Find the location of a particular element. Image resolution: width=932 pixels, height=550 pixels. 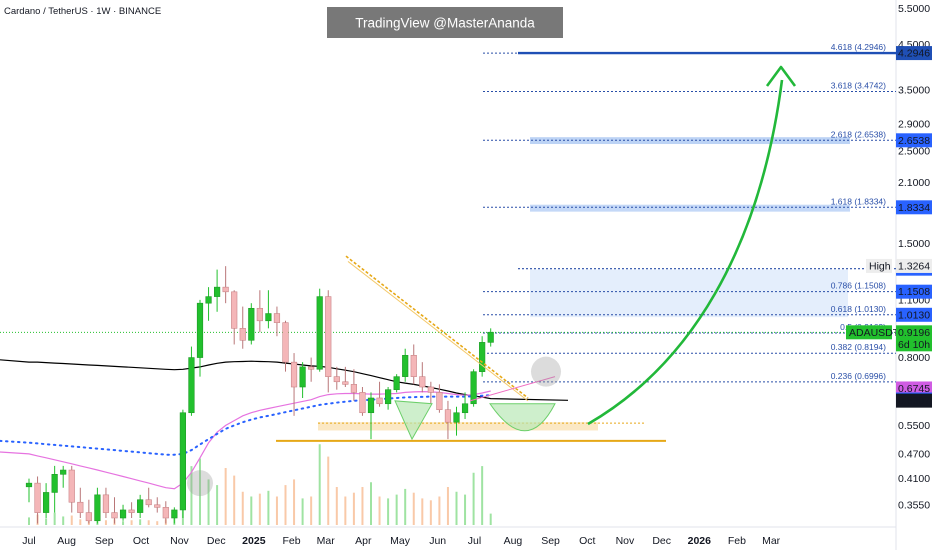

moving-average-pink is located at coordinates (245, 440).